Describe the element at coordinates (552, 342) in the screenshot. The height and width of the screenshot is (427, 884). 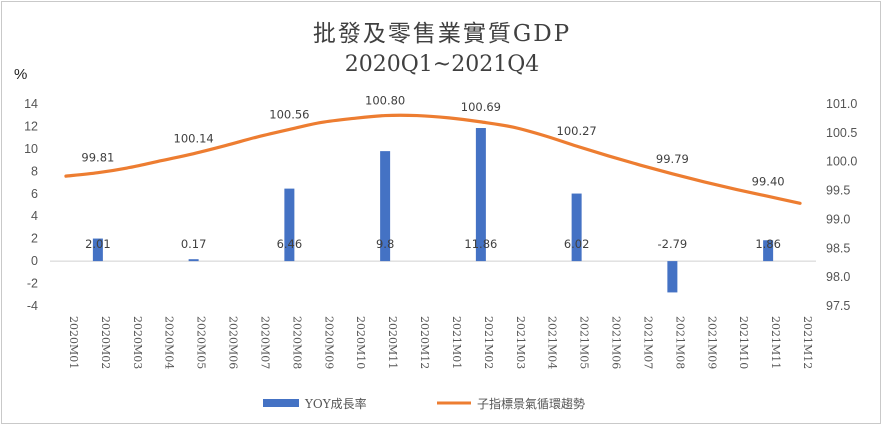
I see `x-tick-label: 2021M04` at that location.